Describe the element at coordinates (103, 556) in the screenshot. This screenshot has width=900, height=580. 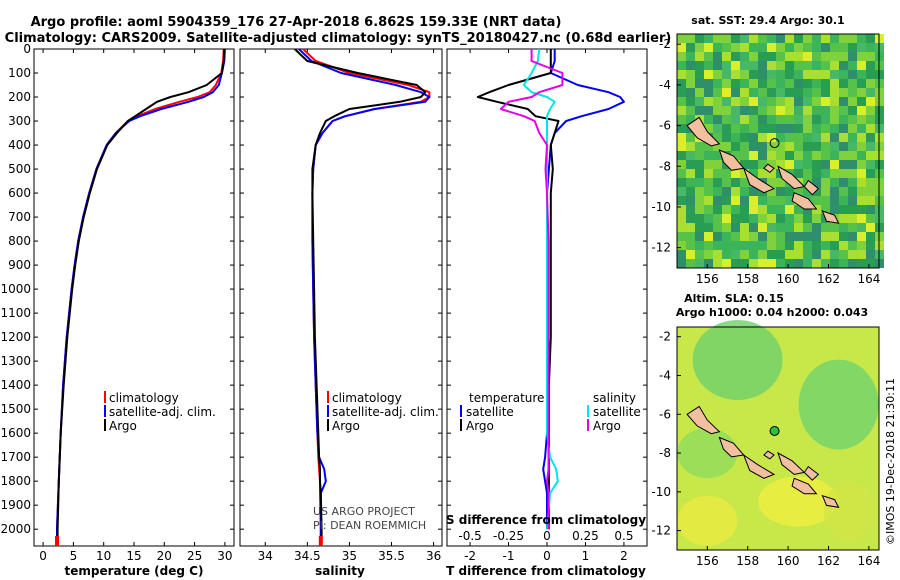
I see `x-tick-label: 10` at that location.